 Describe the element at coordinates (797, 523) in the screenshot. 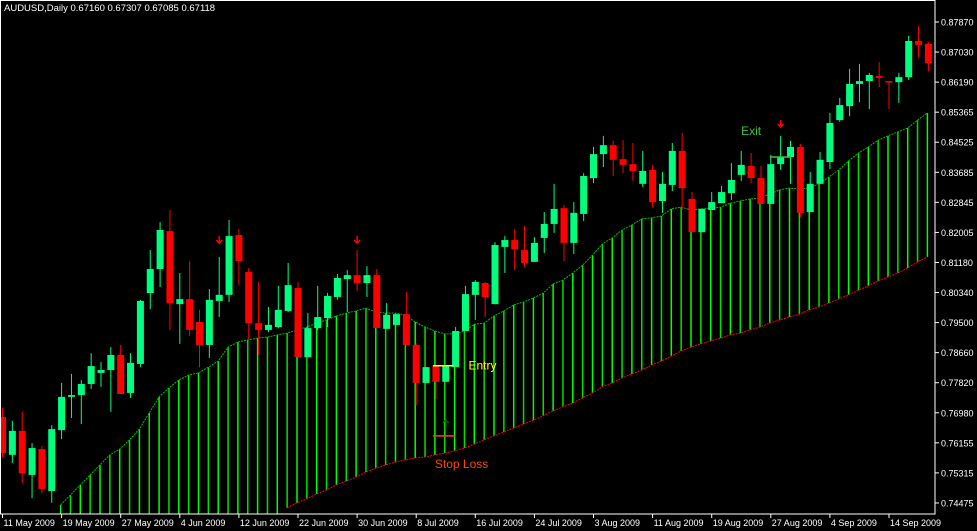

I see `x-tick-label: 27 Aug 2009` at that location.